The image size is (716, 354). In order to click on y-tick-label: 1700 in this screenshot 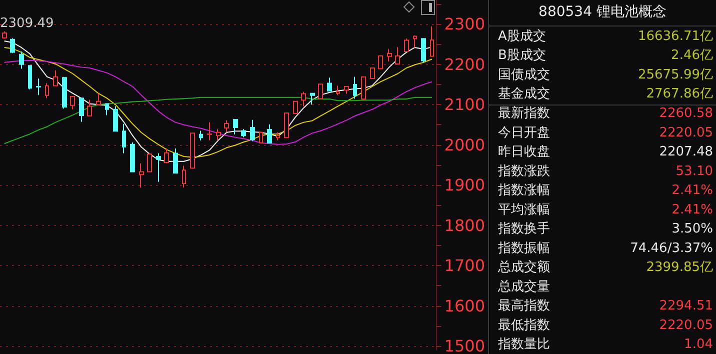, I will do `click(464, 266)`.